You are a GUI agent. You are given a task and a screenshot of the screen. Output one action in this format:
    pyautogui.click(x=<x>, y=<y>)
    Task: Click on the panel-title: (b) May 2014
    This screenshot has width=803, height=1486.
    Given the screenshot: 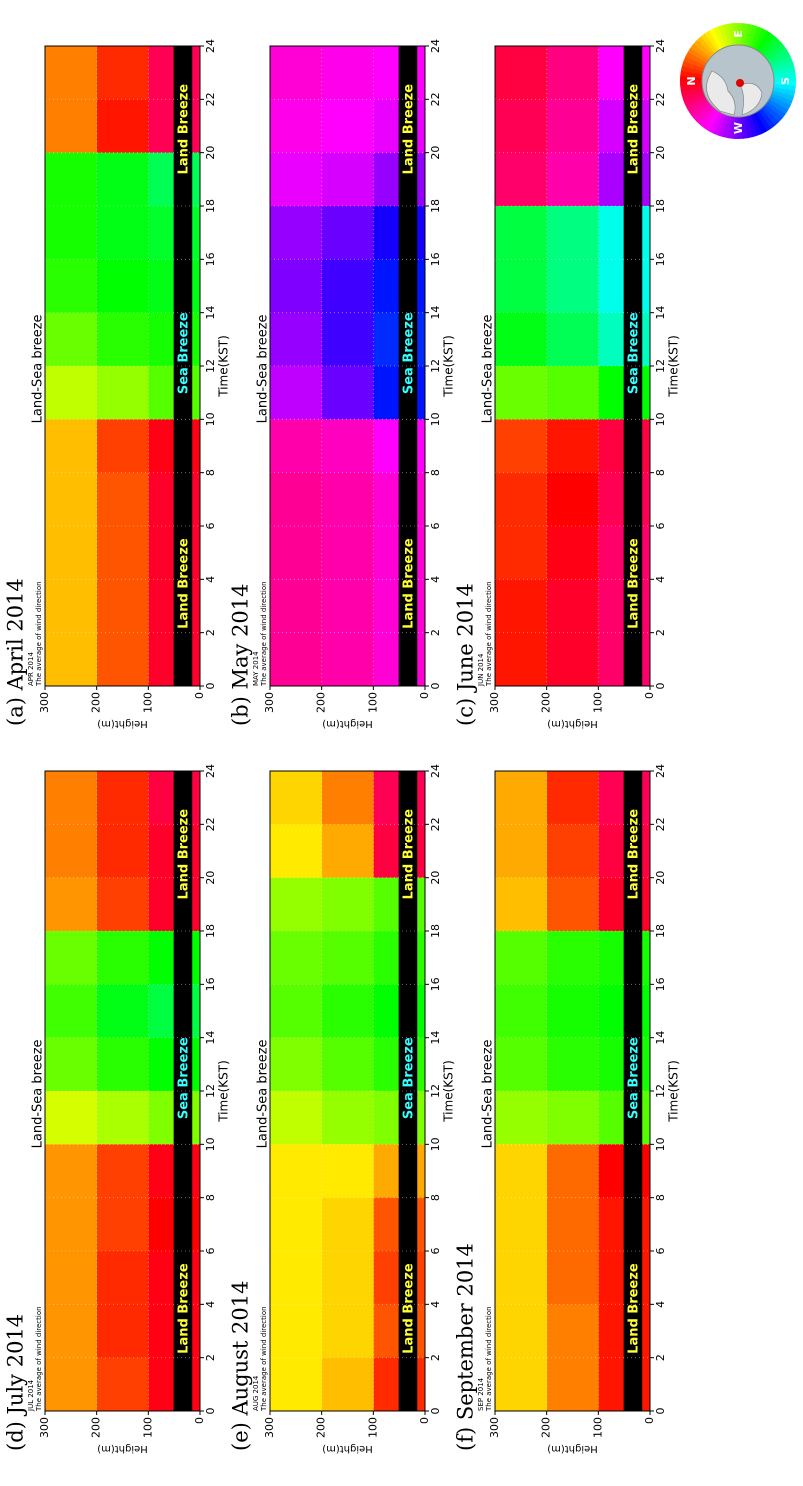 What is the action you would take?
    pyautogui.click(x=241, y=654)
    